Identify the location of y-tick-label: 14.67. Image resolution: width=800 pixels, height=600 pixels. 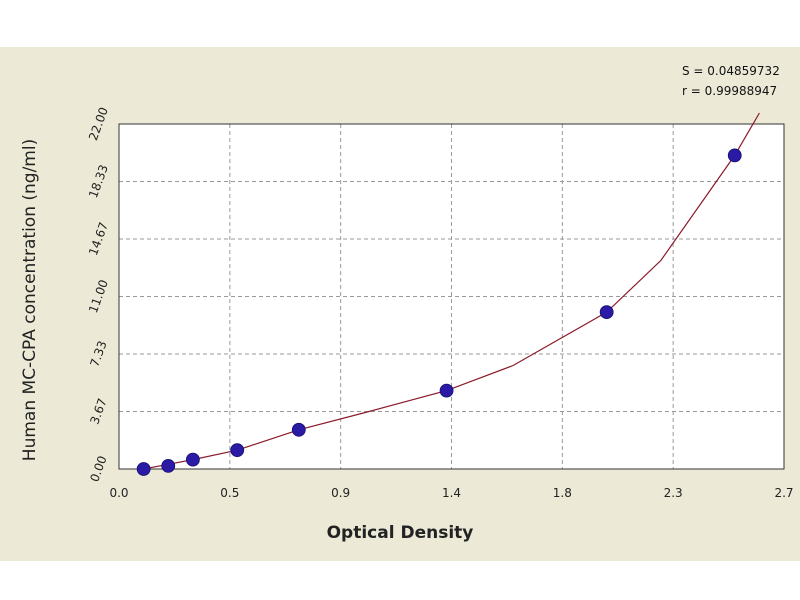
(98, 238).